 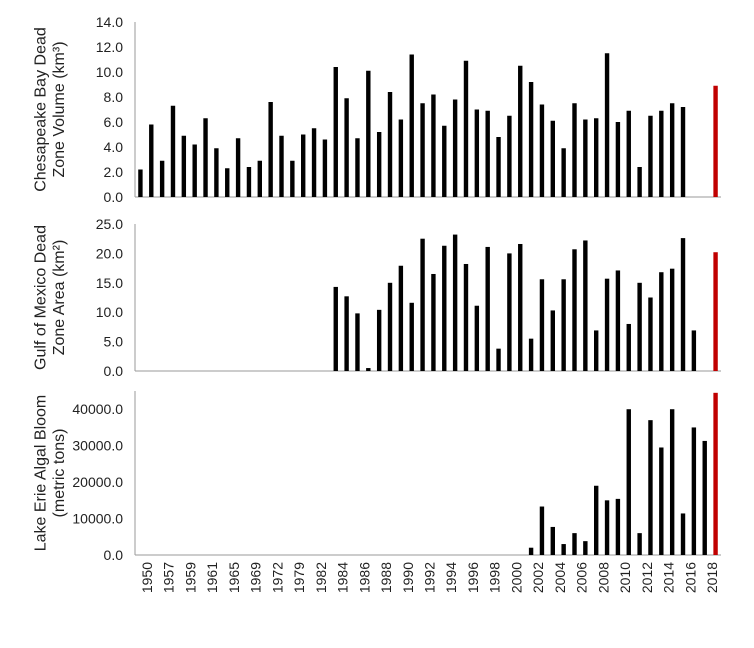 What do you see at coordinates (59, 109) in the screenshot?
I see `y-axis-title-line: Zone Volume (km³)` at bounding box center [59, 109].